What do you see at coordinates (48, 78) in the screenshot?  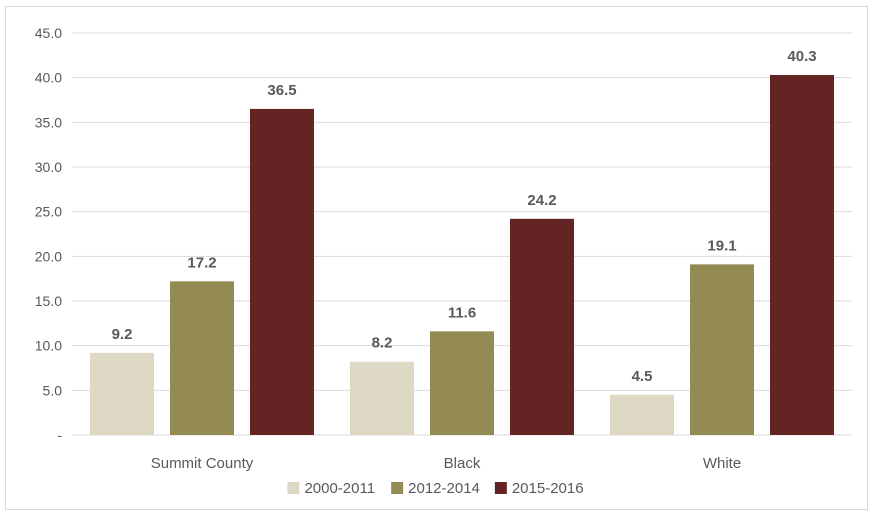 I see `y-tick-label: 40.0` at bounding box center [48, 78].